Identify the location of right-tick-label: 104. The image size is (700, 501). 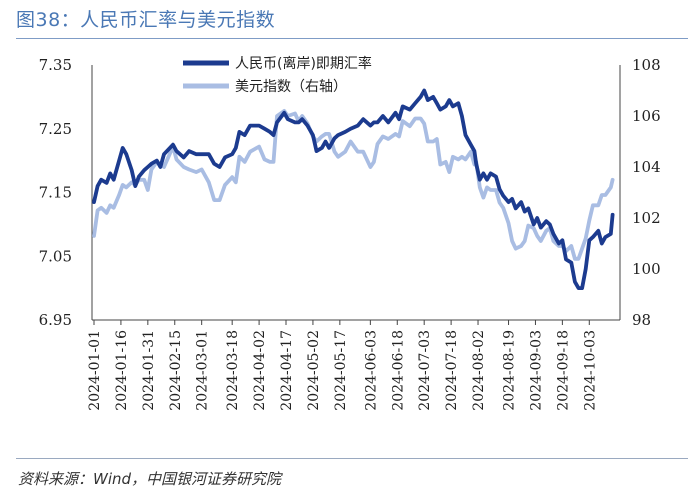
(646, 167).